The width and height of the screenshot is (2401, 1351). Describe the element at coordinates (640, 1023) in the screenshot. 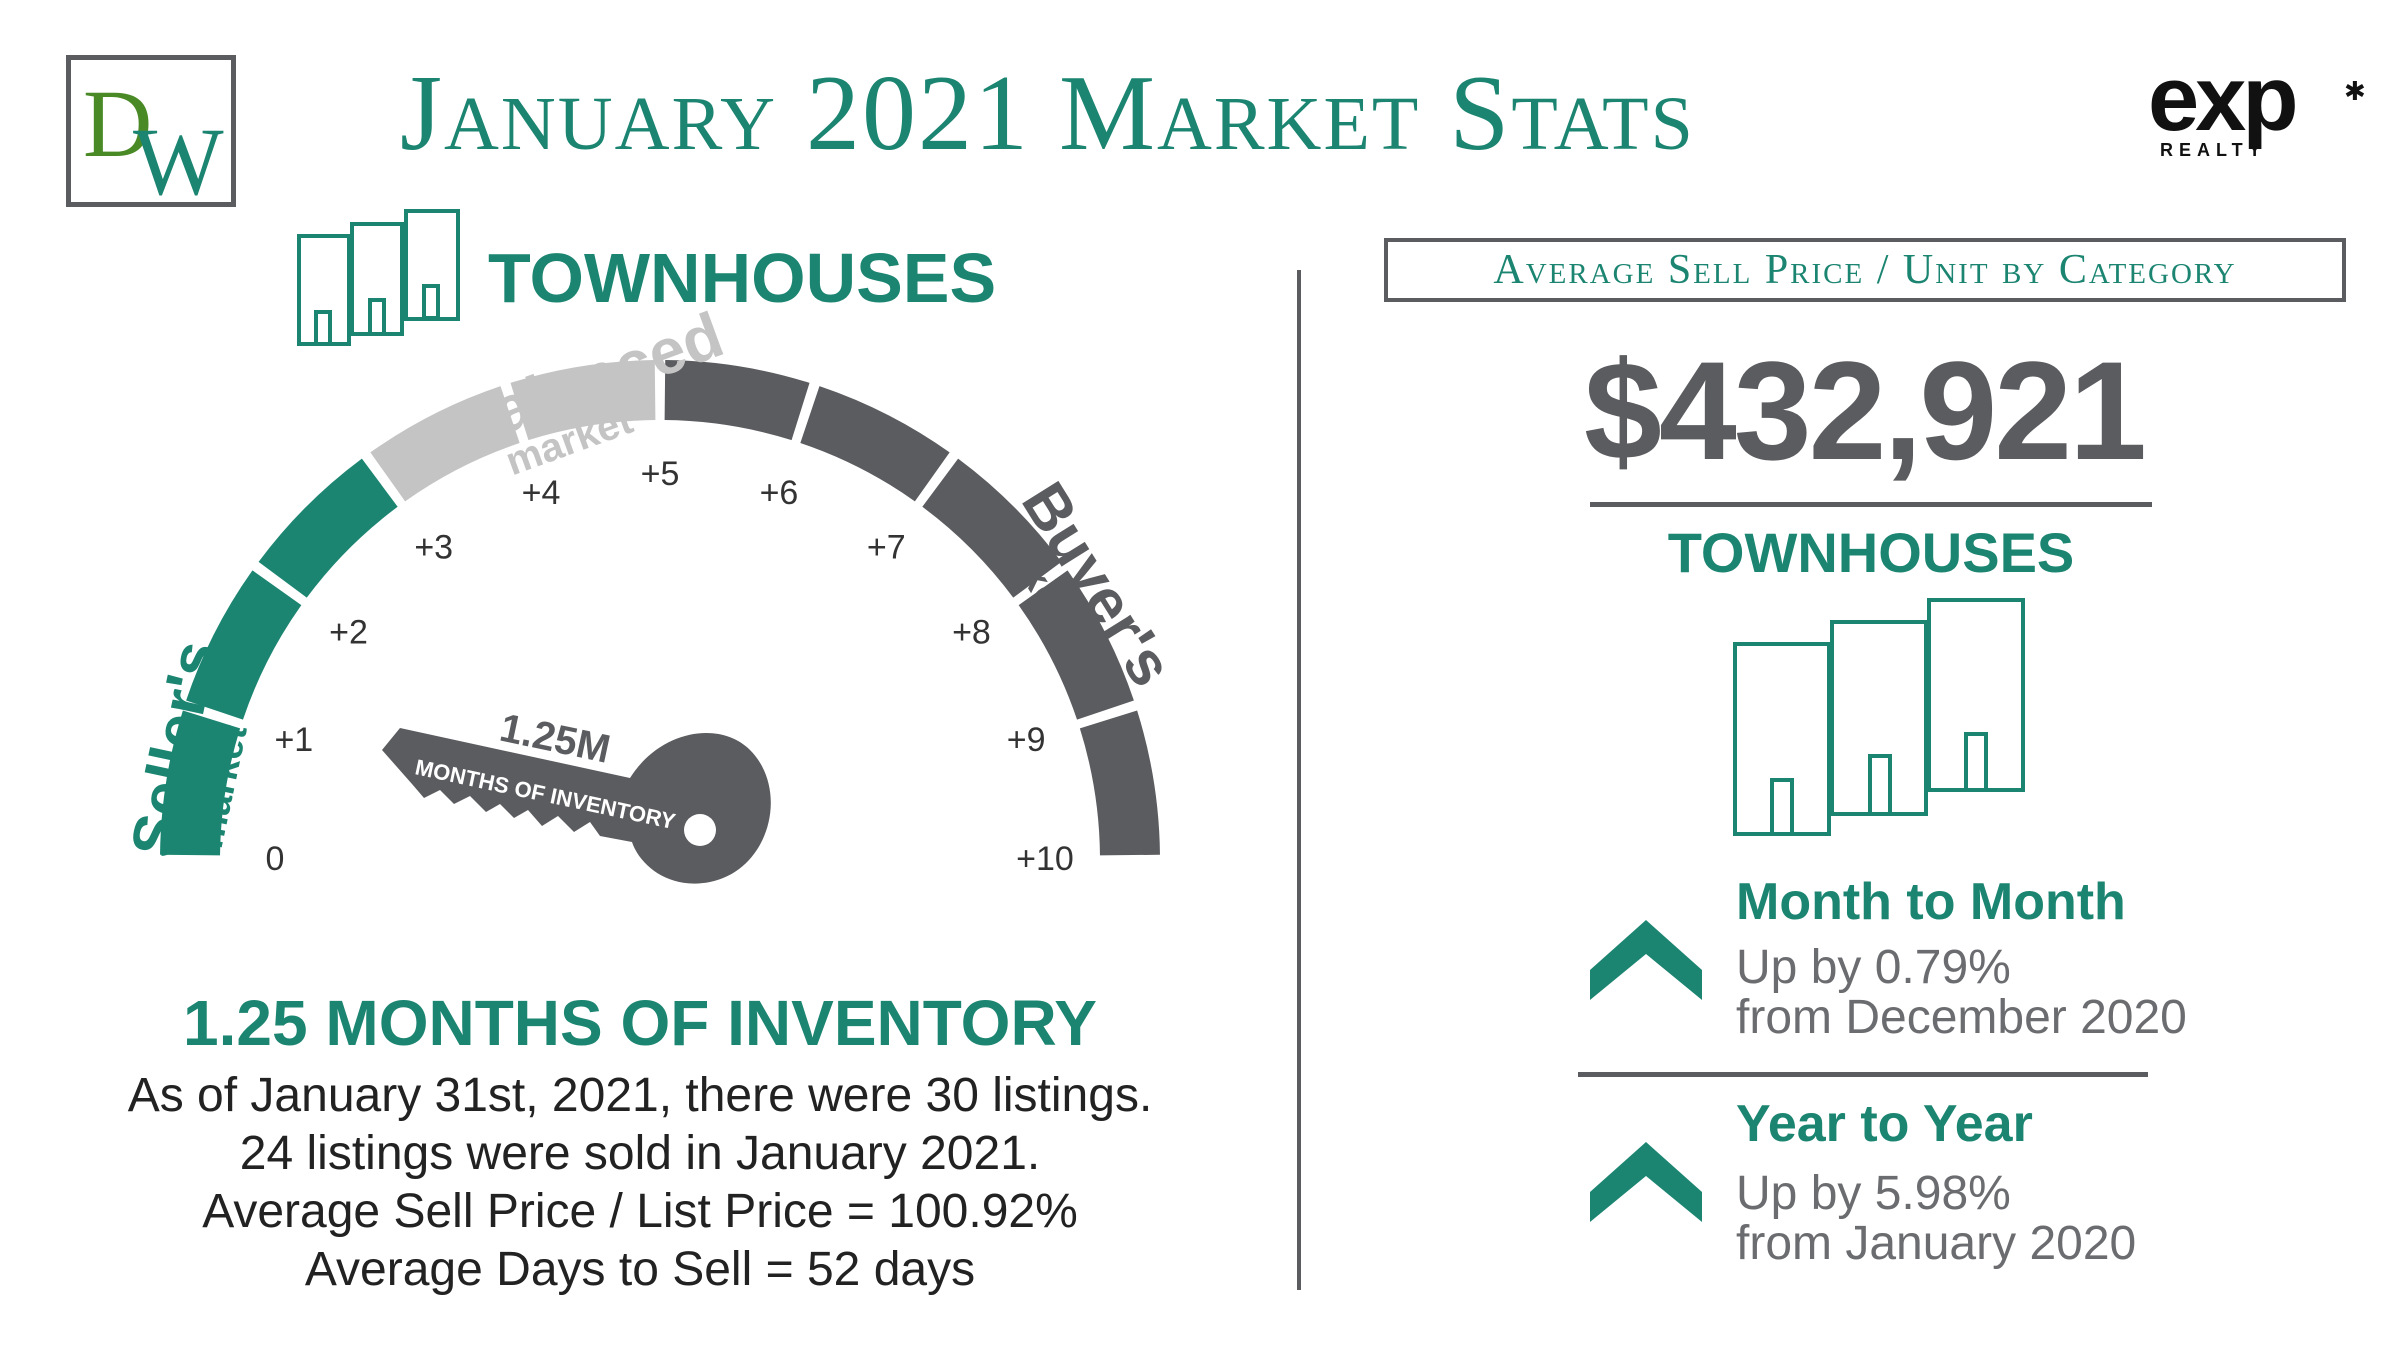

I see `inventory-title: 1.25 MONTHS OF INVENTORY` at that location.